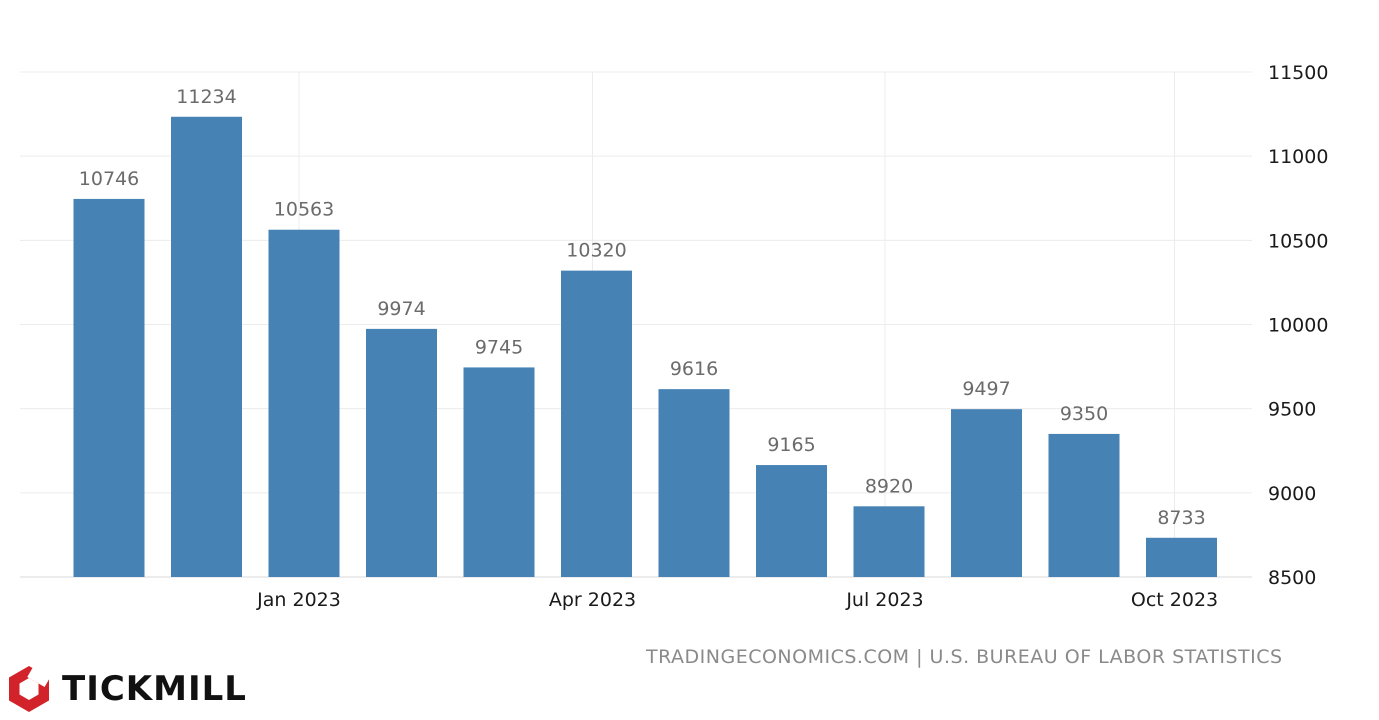 Image resolution: width=1379 pixels, height=720 pixels. I want to click on data-label: 8920, so click(889, 486).